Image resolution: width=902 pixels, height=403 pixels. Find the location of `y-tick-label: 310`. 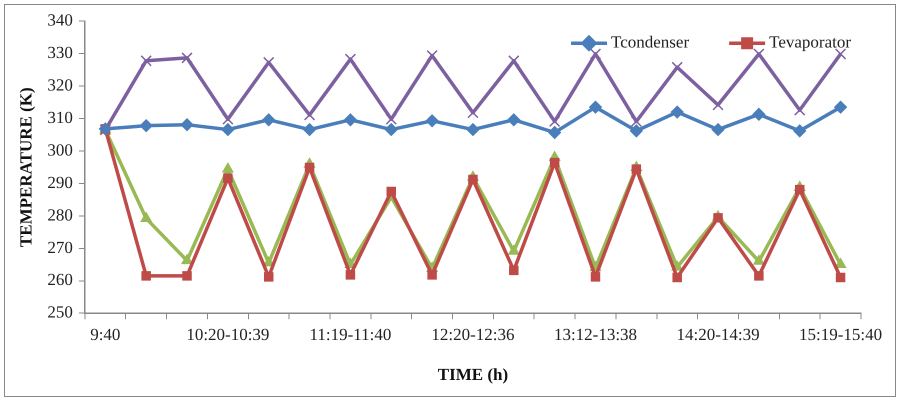

y-tick-label: 310 is located at coordinates (60, 117).